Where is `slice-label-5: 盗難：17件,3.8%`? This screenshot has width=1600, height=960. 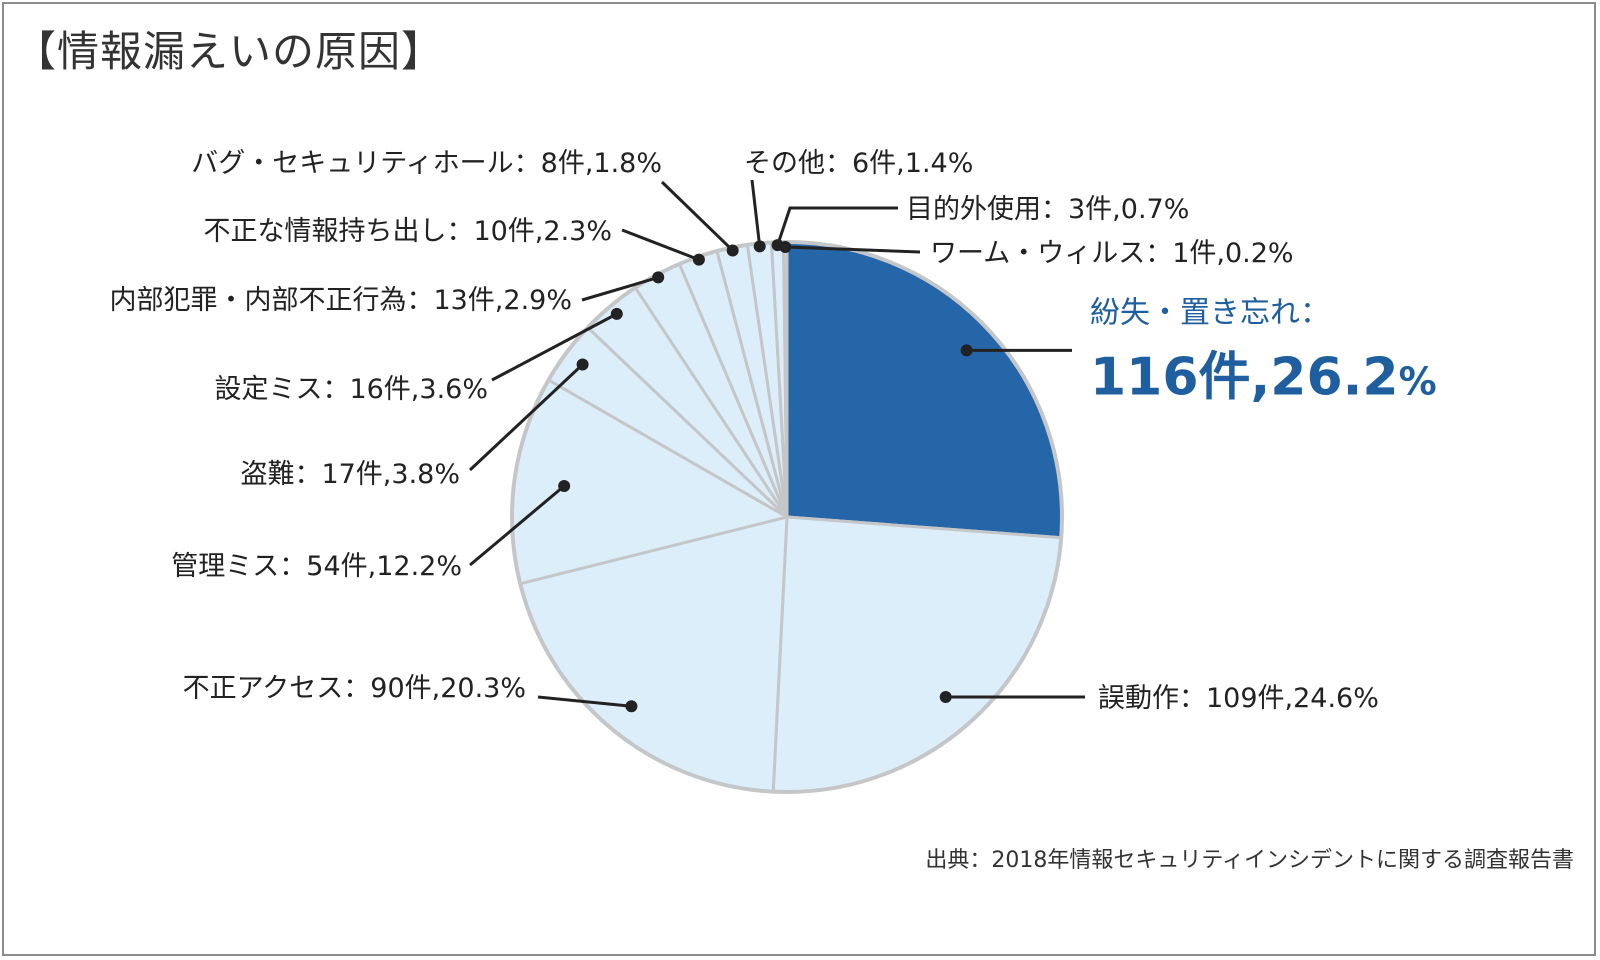 slice-label-5: 盗難：17件,3.8% is located at coordinates (350, 474).